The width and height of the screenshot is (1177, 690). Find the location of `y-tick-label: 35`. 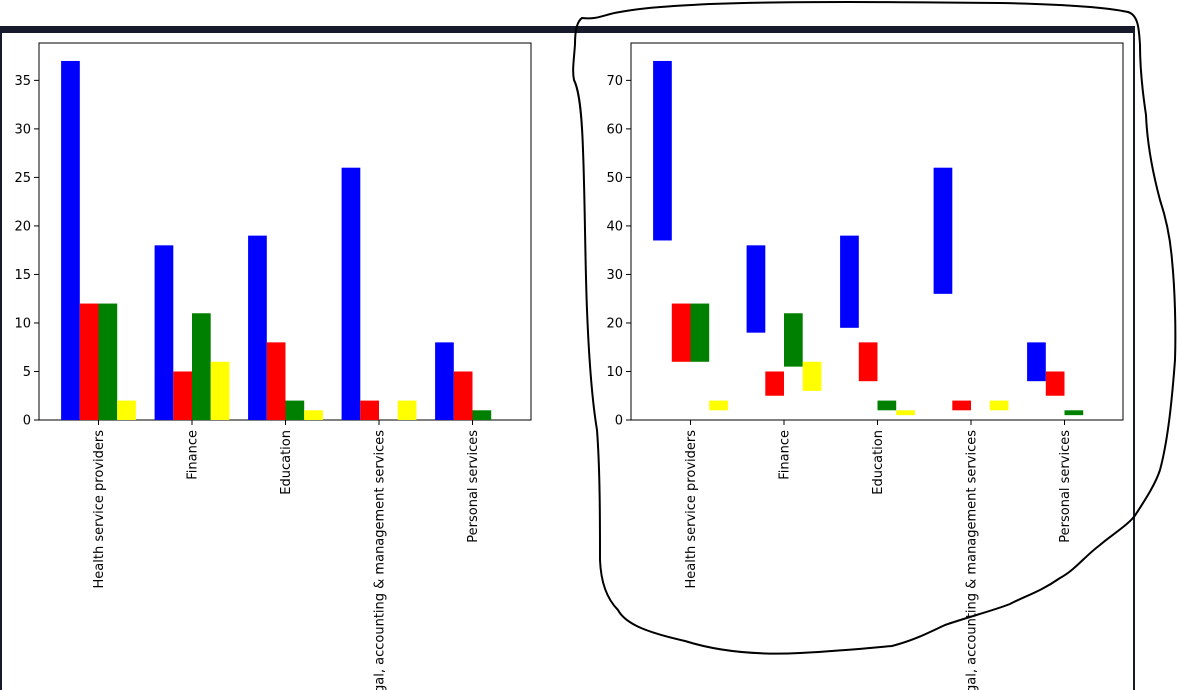

y-tick-label: 35 is located at coordinates (22, 81).